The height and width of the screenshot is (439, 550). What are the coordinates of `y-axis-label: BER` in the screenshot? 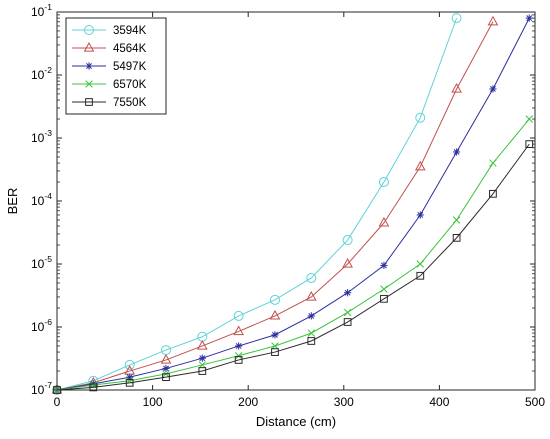 It's located at (12, 201).